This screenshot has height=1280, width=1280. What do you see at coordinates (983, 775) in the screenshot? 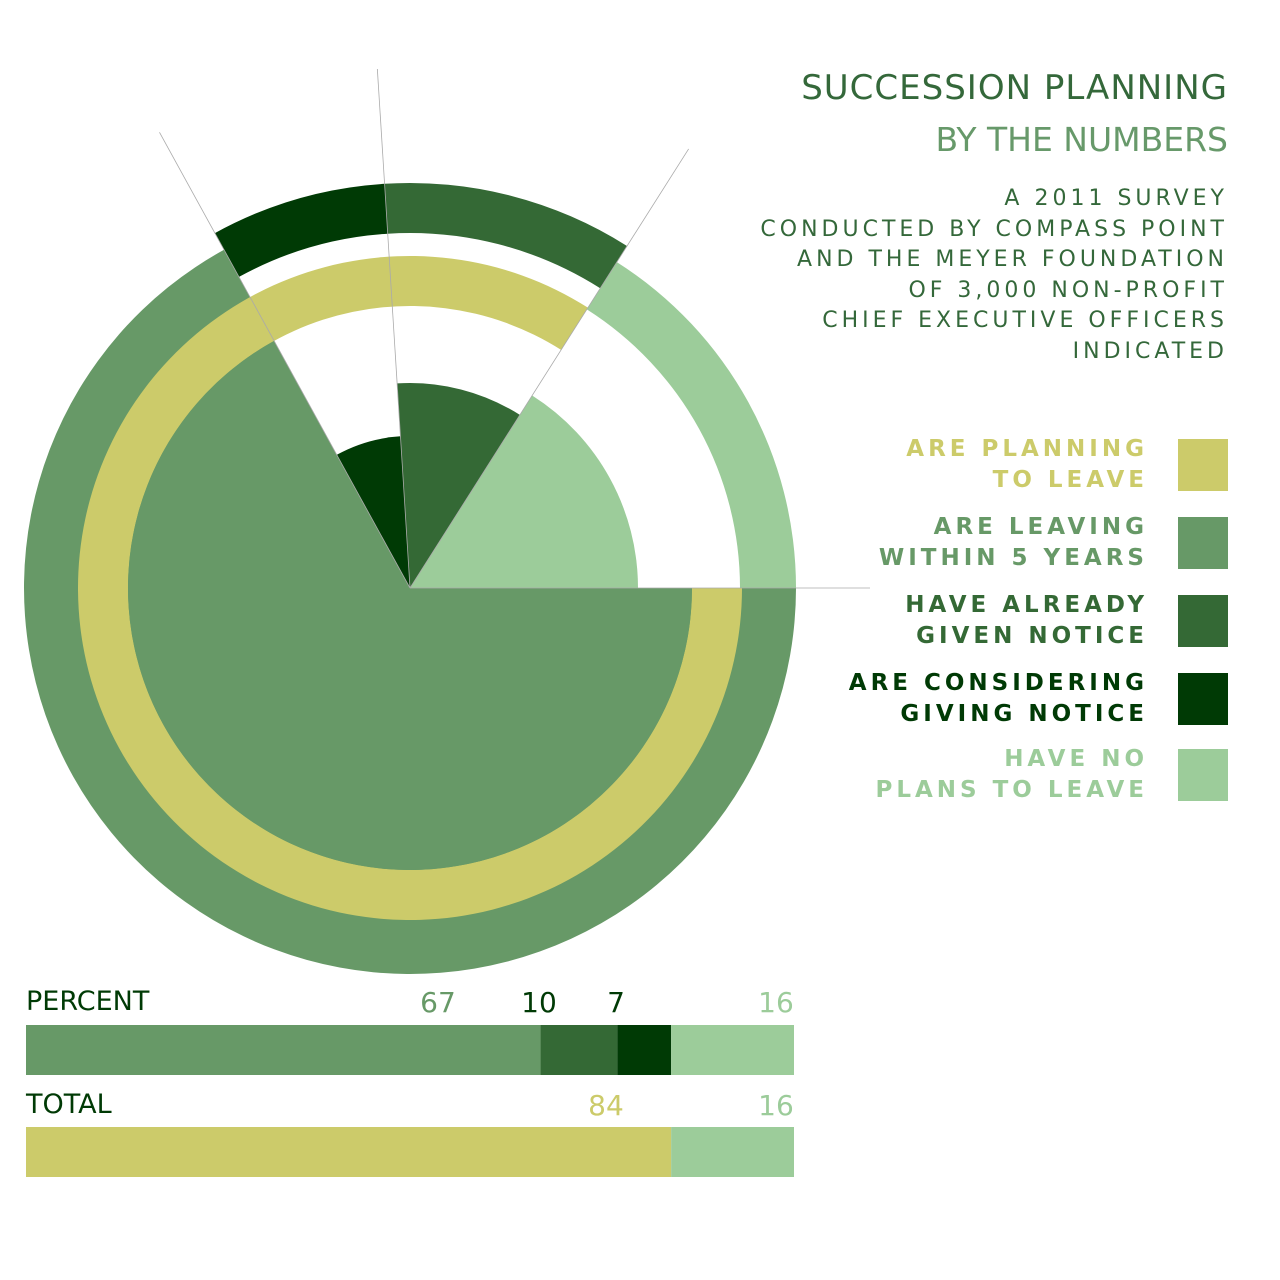
I see `legend-label: HAVE NO PLANS TO LEAVE` at bounding box center [983, 775].